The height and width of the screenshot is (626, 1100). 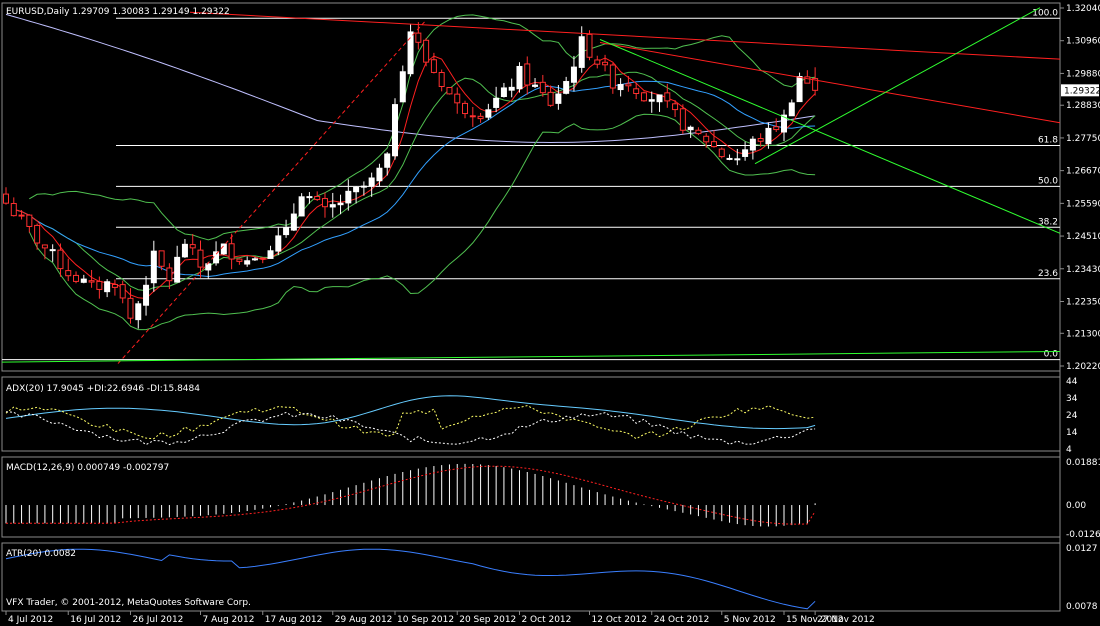 I want to click on time-tick-label: 16 Jul 2012, so click(x=95, y=620).